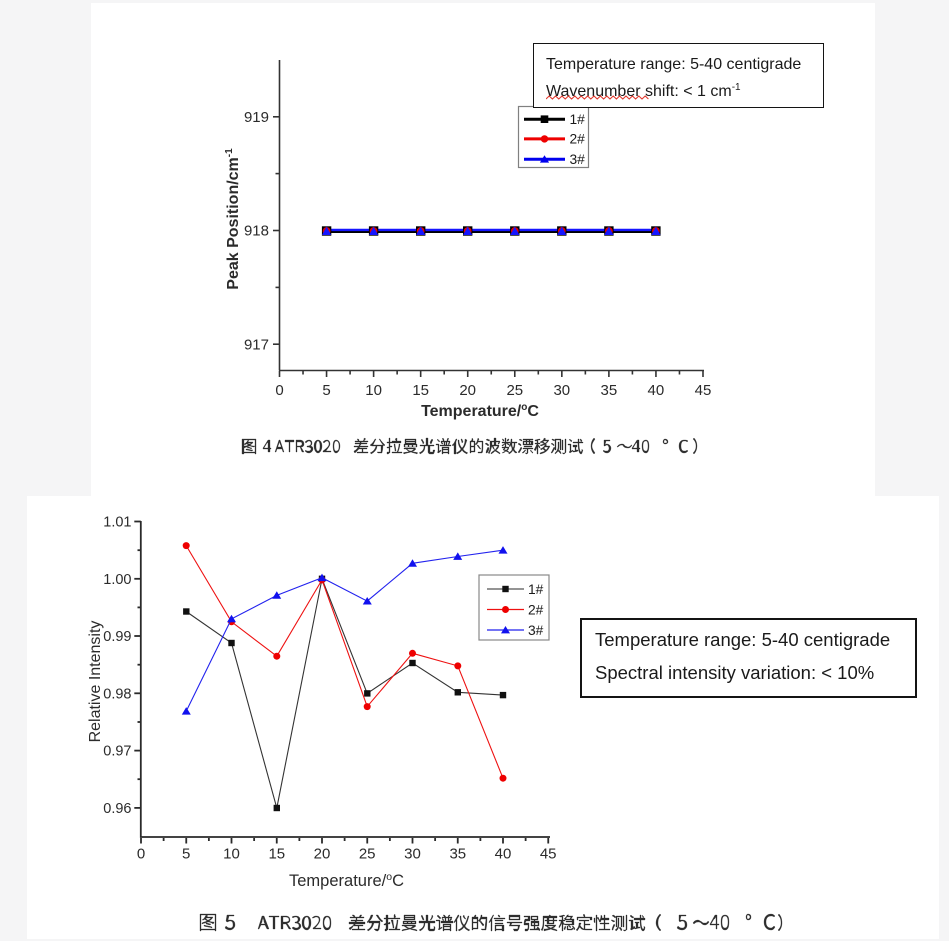  Describe the element at coordinates (117, 580) in the screenshot. I see `svg-text: 1.00` at that location.